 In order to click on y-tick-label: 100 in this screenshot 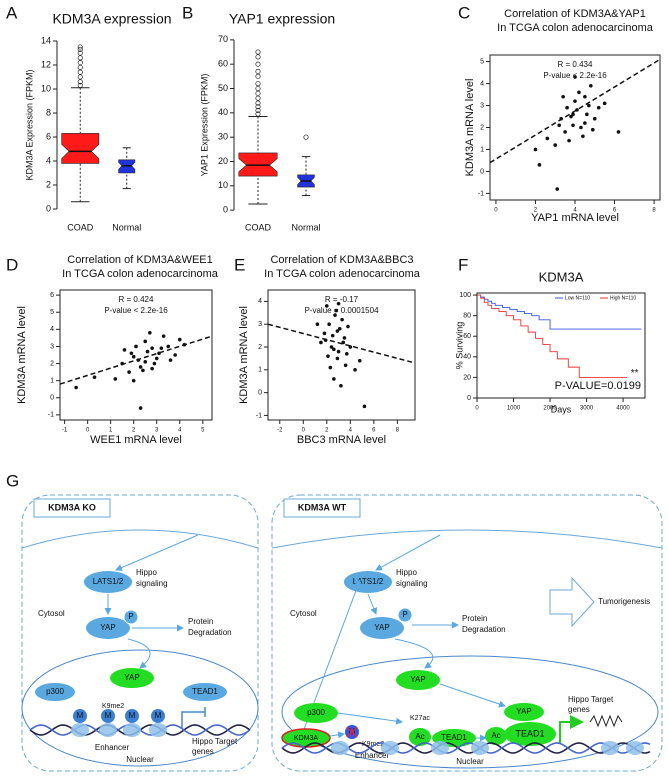, I will do `click(465, 295)`.